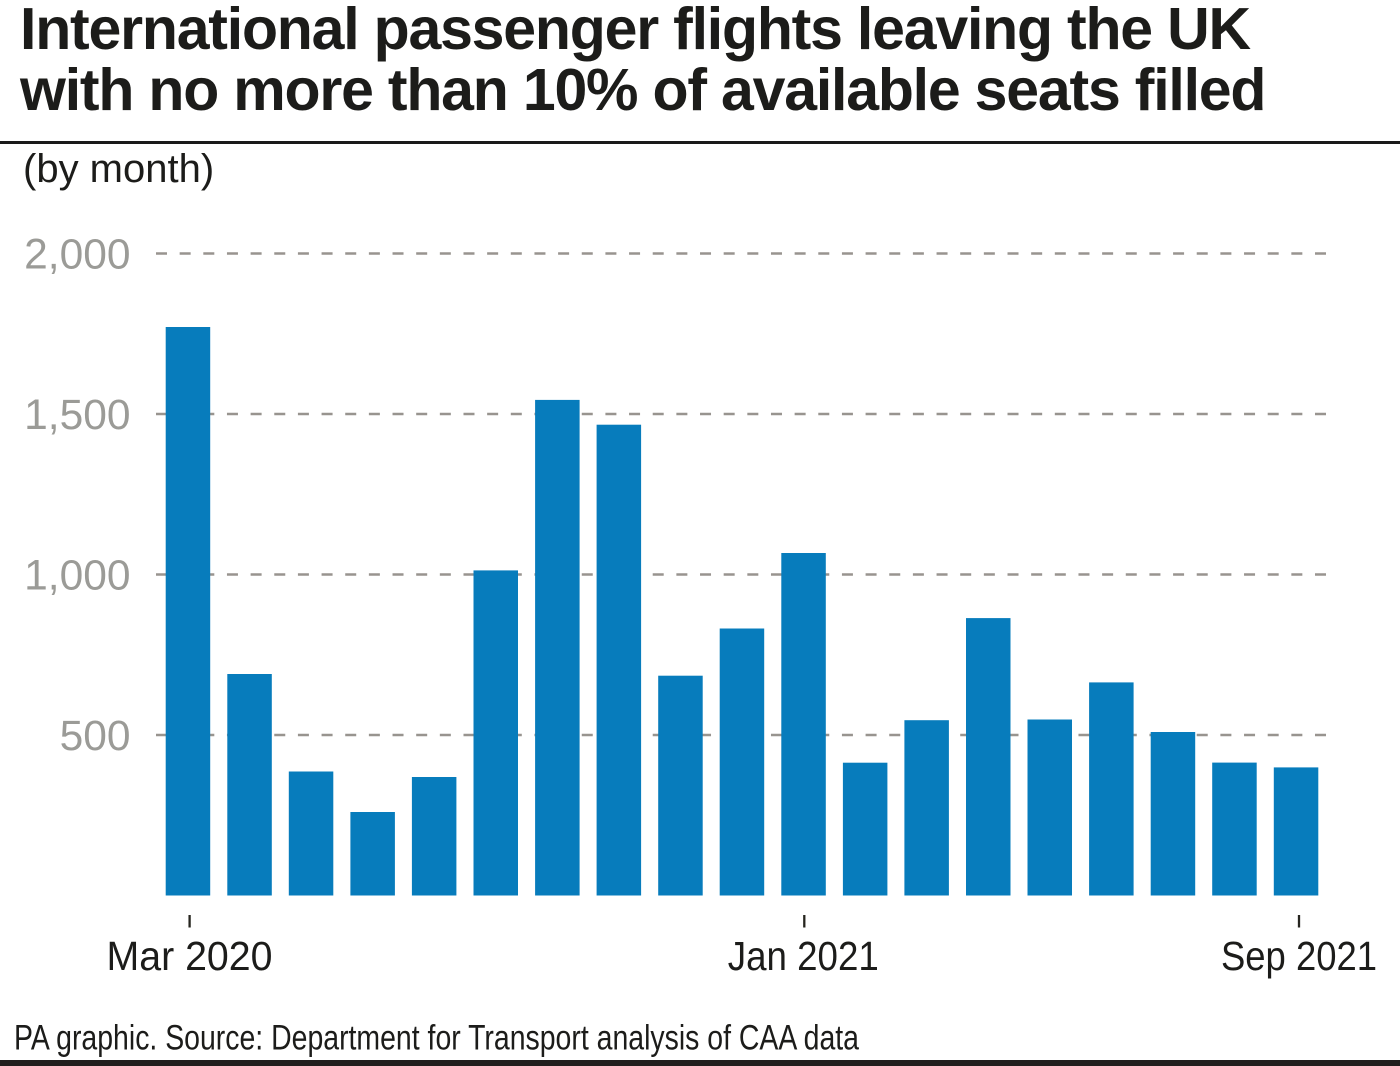 This screenshot has height=1066, width=1400. Describe the element at coordinates (1299, 956) in the screenshot. I see `svg-text: Sep 2021` at that location.